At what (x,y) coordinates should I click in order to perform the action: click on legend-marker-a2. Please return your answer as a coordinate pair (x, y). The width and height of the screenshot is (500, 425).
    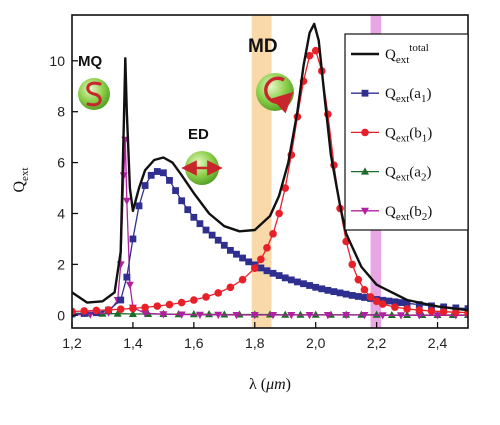
    Looking at the image, I should click on (365, 171).